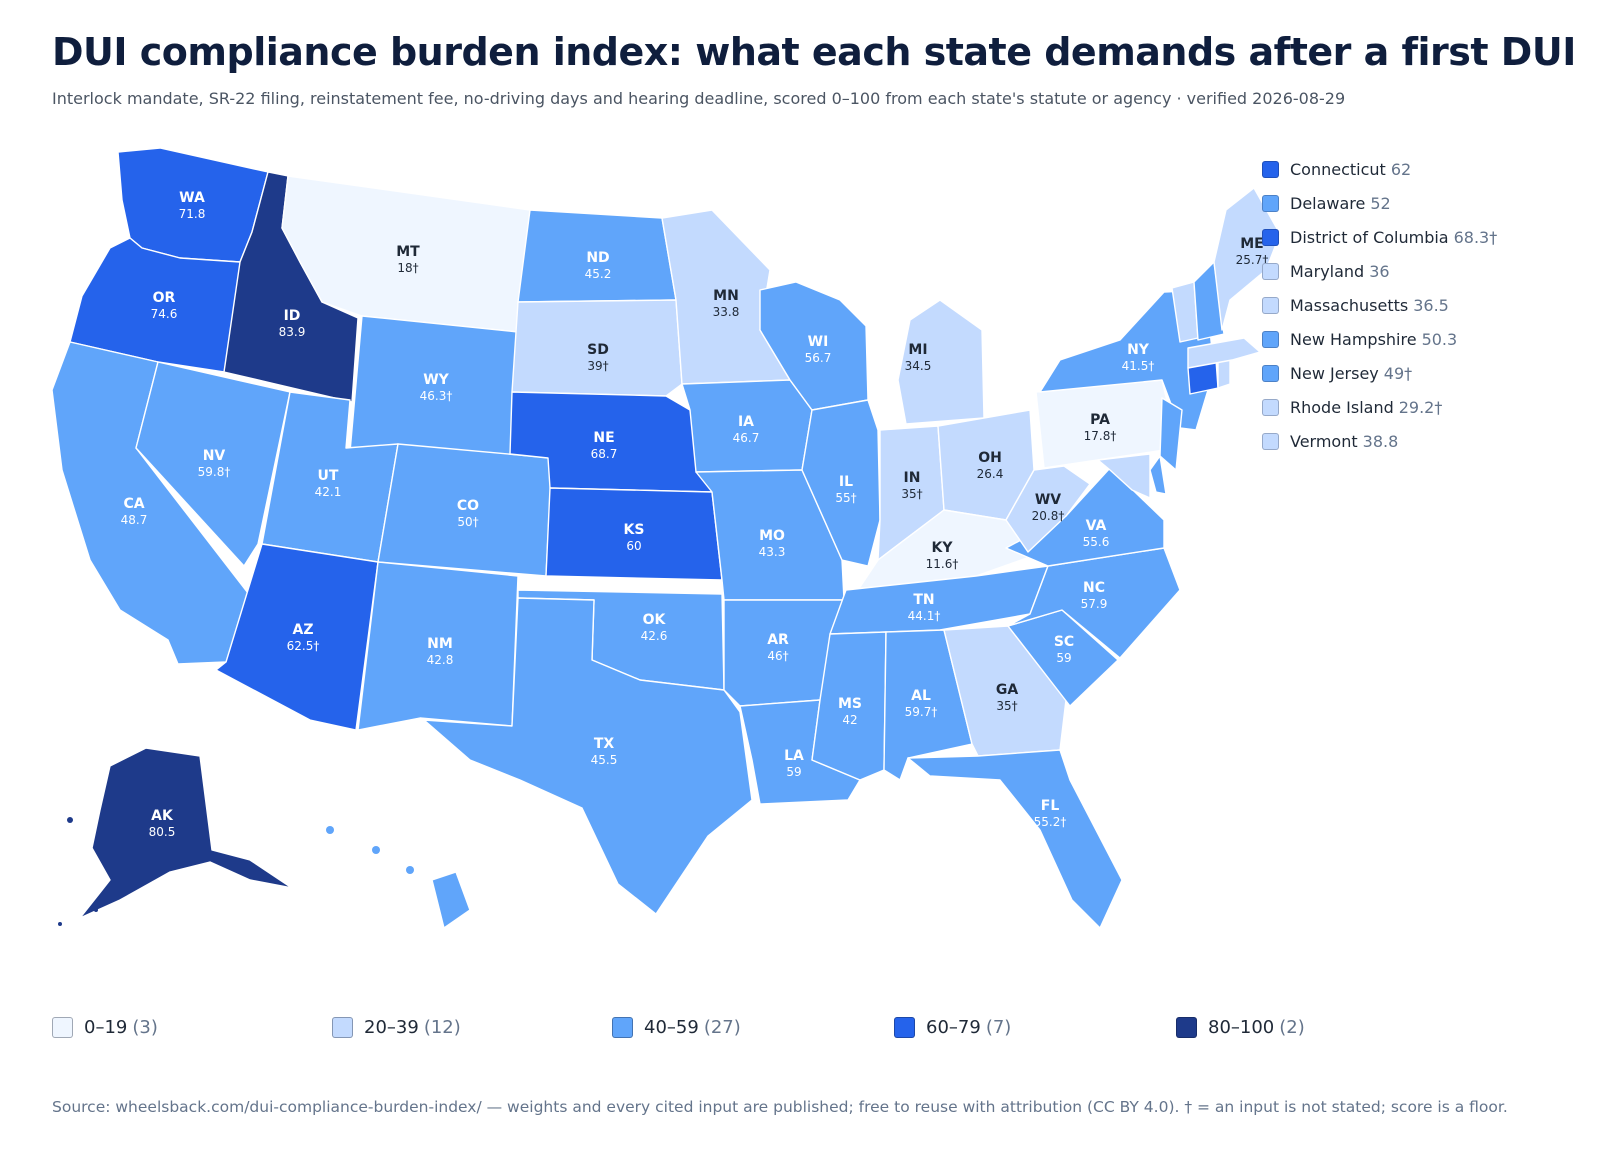 Image resolution: width=1600 pixels, height=1173 pixels. What do you see at coordinates (845, 498) in the screenshot?
I see `state-score-il: 55†` at bounding box center [845, 498].